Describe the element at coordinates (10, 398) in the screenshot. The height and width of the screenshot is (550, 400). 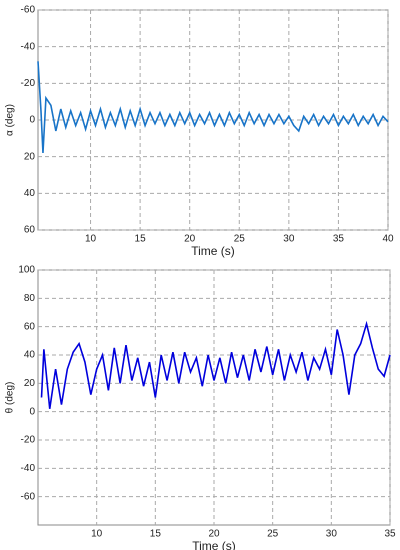
I see `y-axis-label: θ (deg)` at that location.